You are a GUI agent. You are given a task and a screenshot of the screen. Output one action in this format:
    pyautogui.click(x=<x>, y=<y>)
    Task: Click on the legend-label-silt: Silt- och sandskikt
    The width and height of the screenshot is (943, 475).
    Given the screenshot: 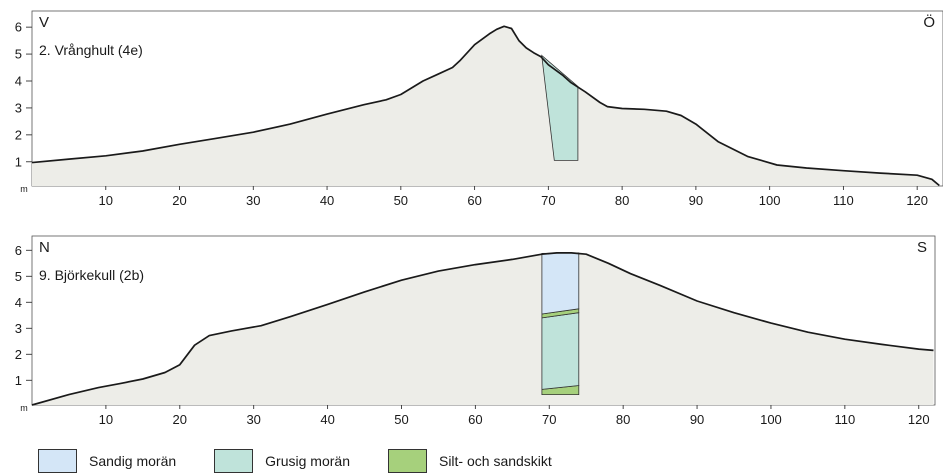 What is the action you would take?
    pyautogui.click(x=495, y=461)
    